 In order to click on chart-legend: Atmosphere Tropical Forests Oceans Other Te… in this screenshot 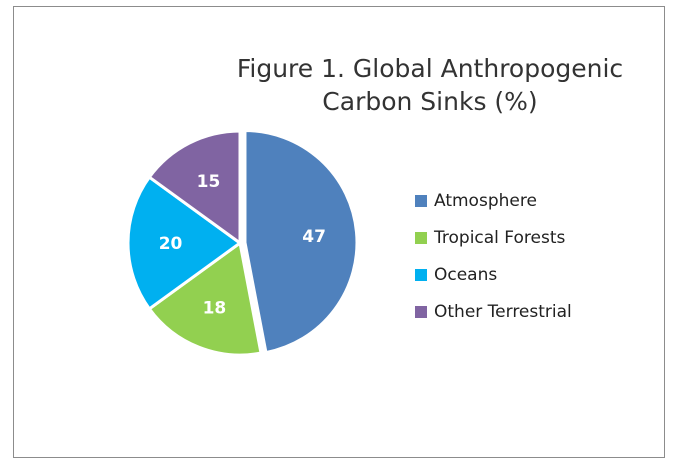, I will do `click(493, 256)`.